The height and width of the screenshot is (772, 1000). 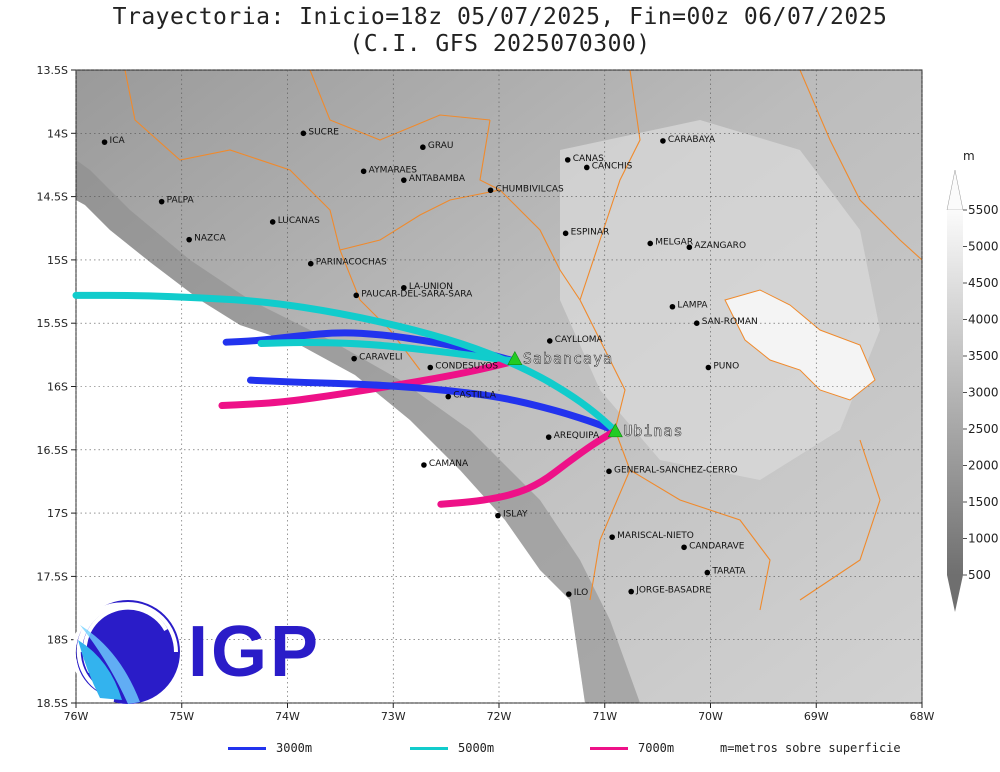 What do you see at coordinates (476, 748) in the screenshot?
I see `legend-label-5000: 5000m` at bounding box center [476, 748].